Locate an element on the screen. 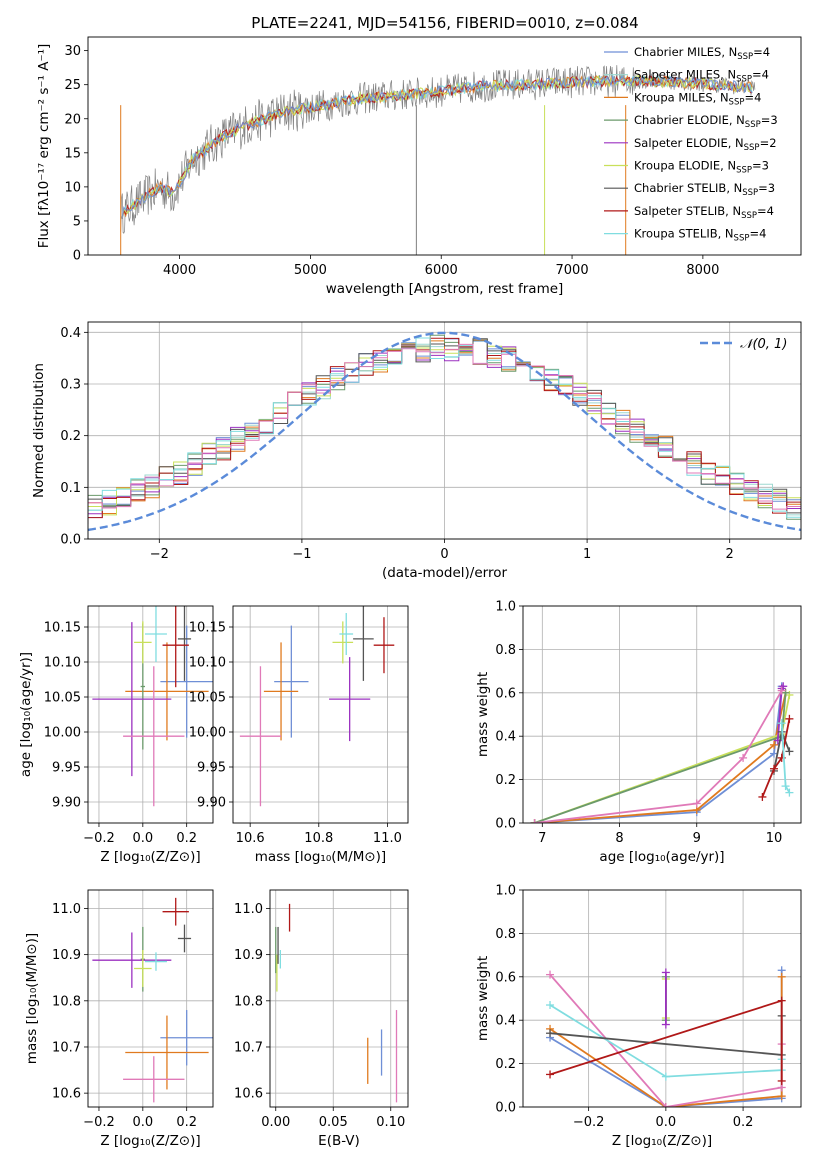 The width and height of the screenshot is (819, 1174). y-tick-label: 1.0 is located at coordinates (505, 891).